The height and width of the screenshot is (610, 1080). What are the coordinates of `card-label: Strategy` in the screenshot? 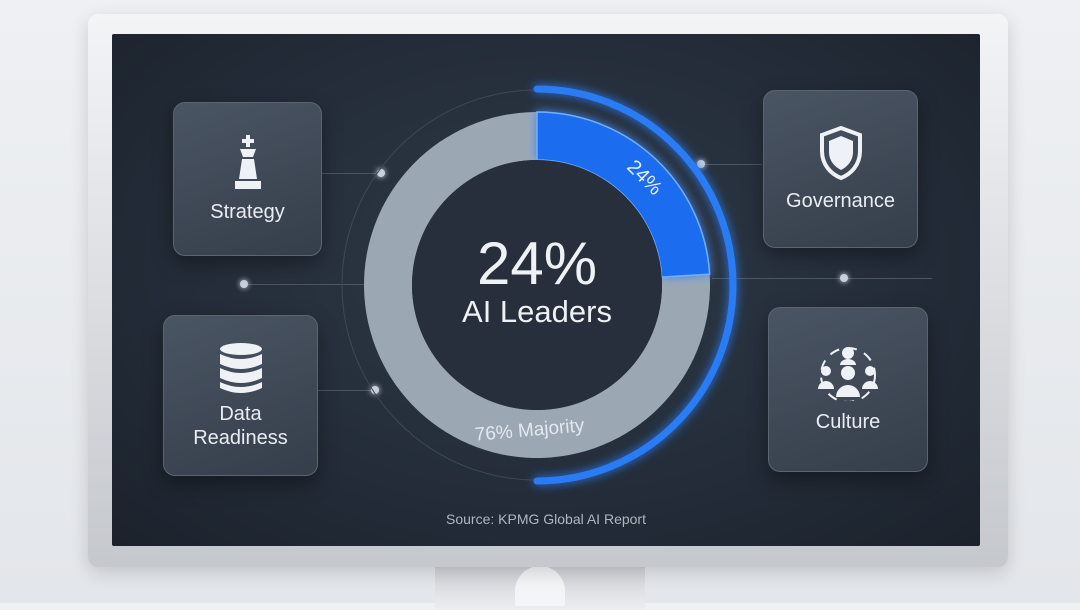 It's located at (247, 211).